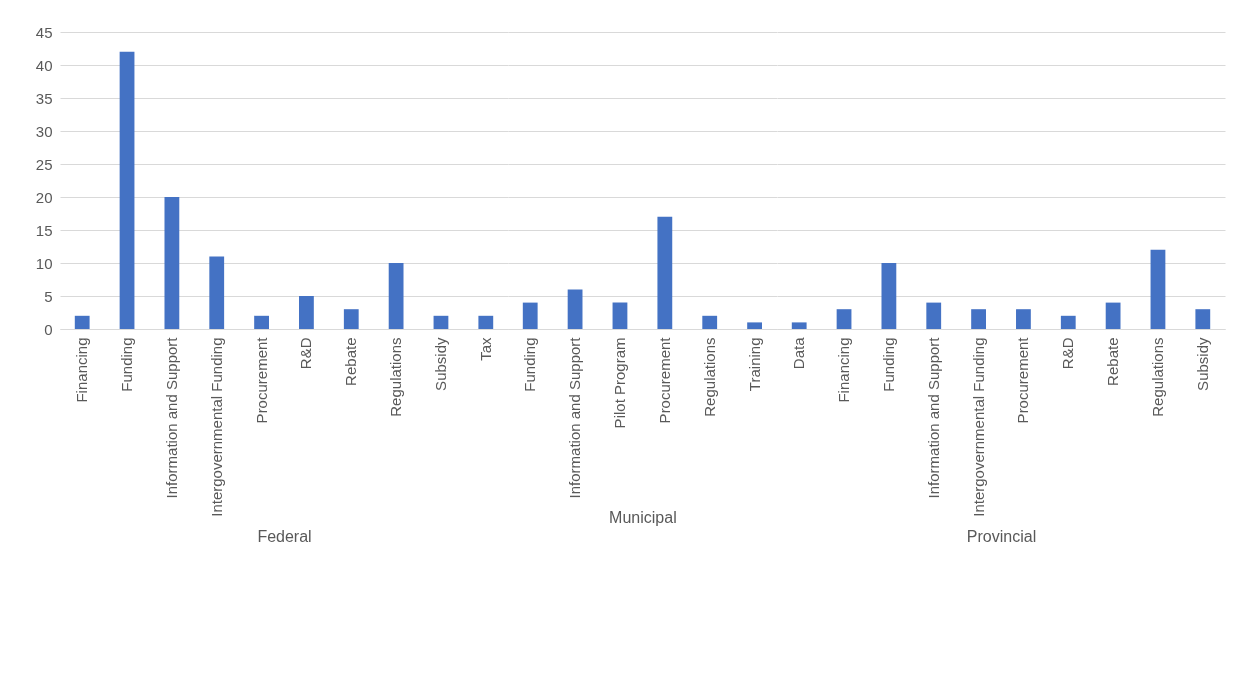 Image resolution: width=1248 pixels, height=673 pixels. What do you see at coordinates (44, 263) in the screenshot?
I see `y-tick-label: 10` at bounding box center [44, 263].